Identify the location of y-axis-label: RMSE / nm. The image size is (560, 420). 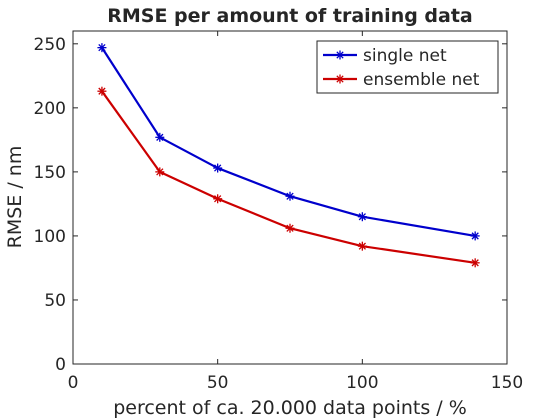
(15, 197).